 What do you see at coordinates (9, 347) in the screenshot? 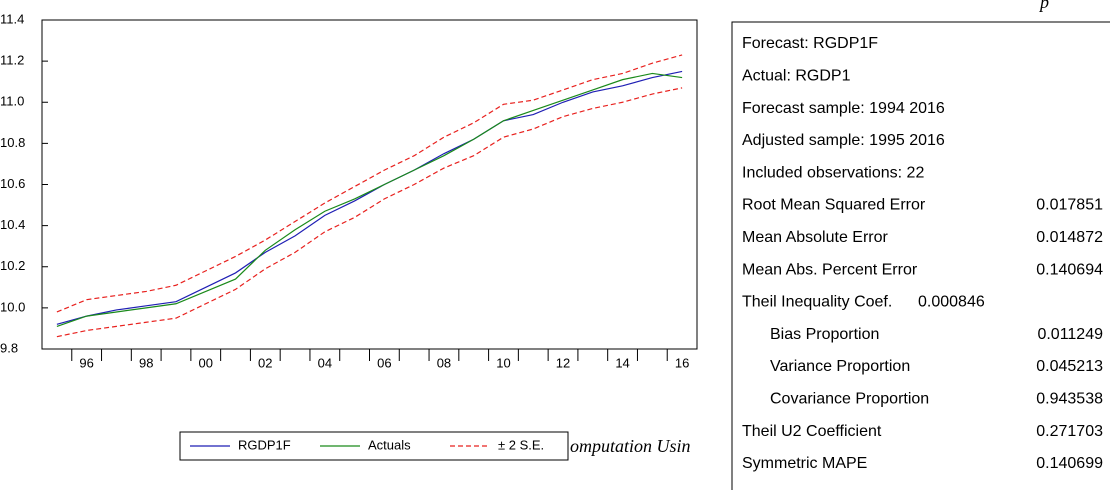
I see `y-tick-label: 9.8` at bounding box center [9, 347].